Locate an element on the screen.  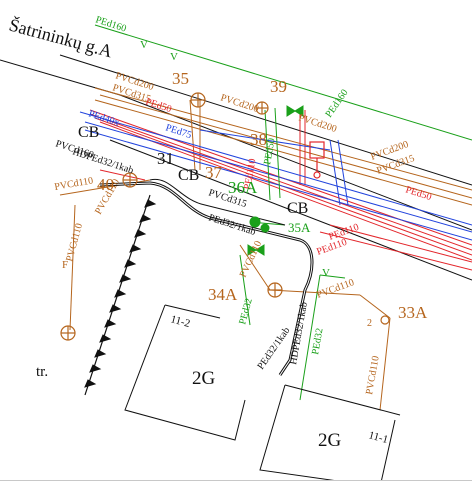
node-31: 31 is located at coordinates (165, 158).